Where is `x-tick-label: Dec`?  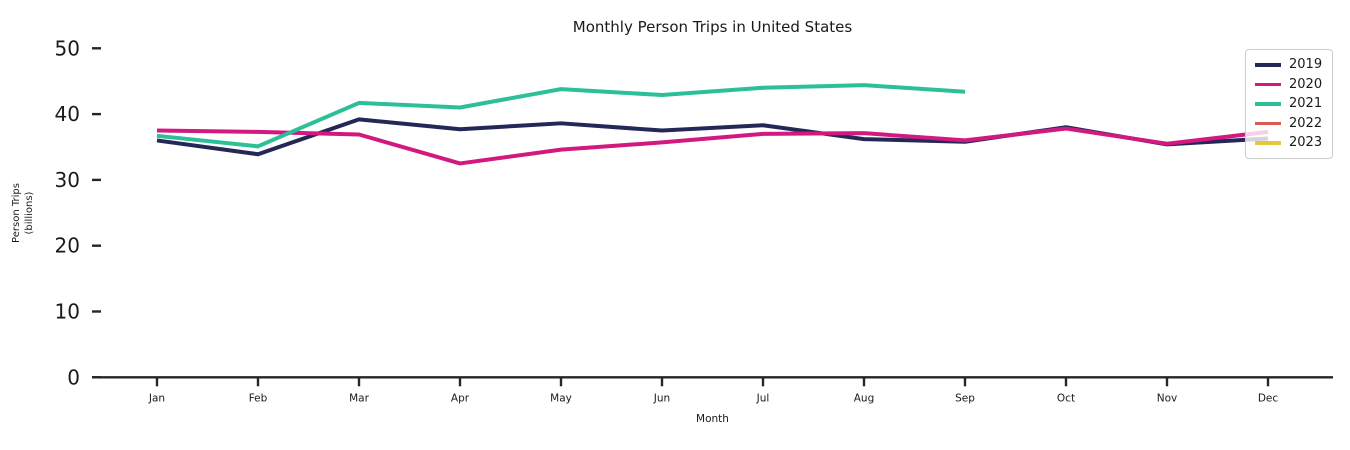 x-tick-label: Dec is located at coordinates (1268, 398).